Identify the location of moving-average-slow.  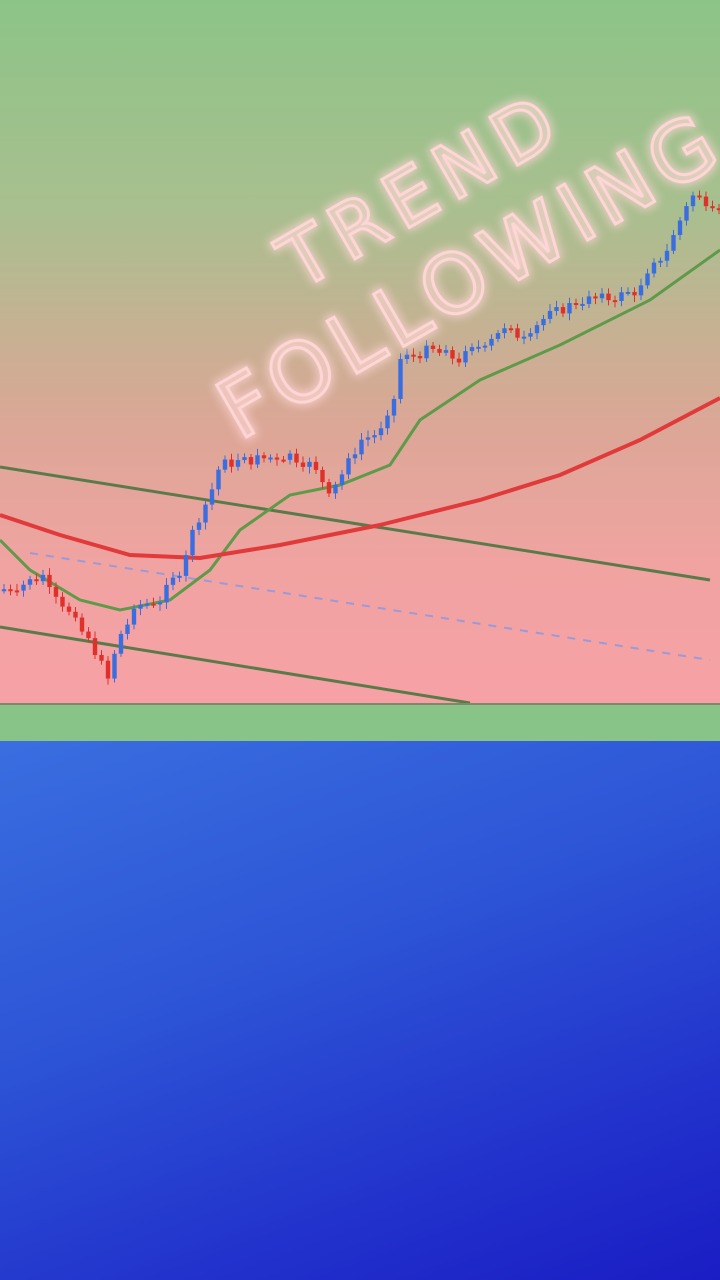
(360, 478).